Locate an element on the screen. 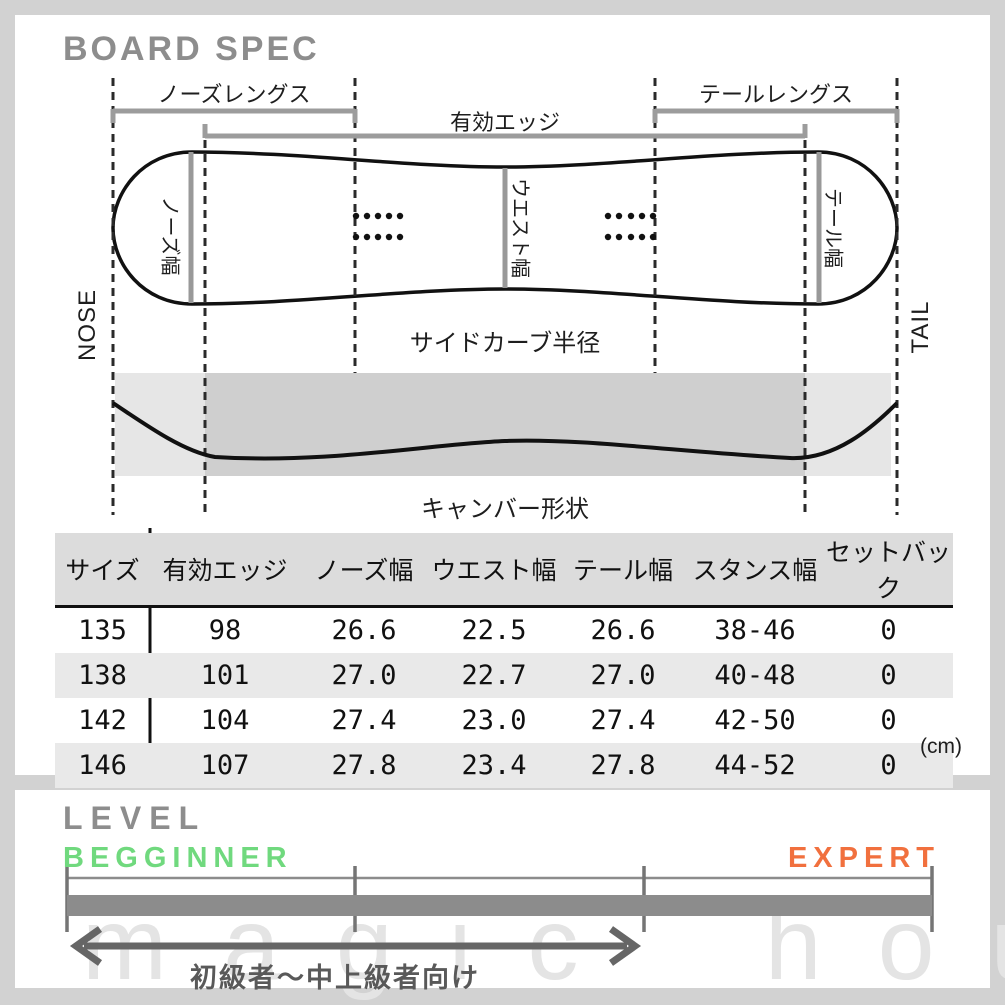  effective-edge-label: 有効エッジ is located at coordinates (504, 122).